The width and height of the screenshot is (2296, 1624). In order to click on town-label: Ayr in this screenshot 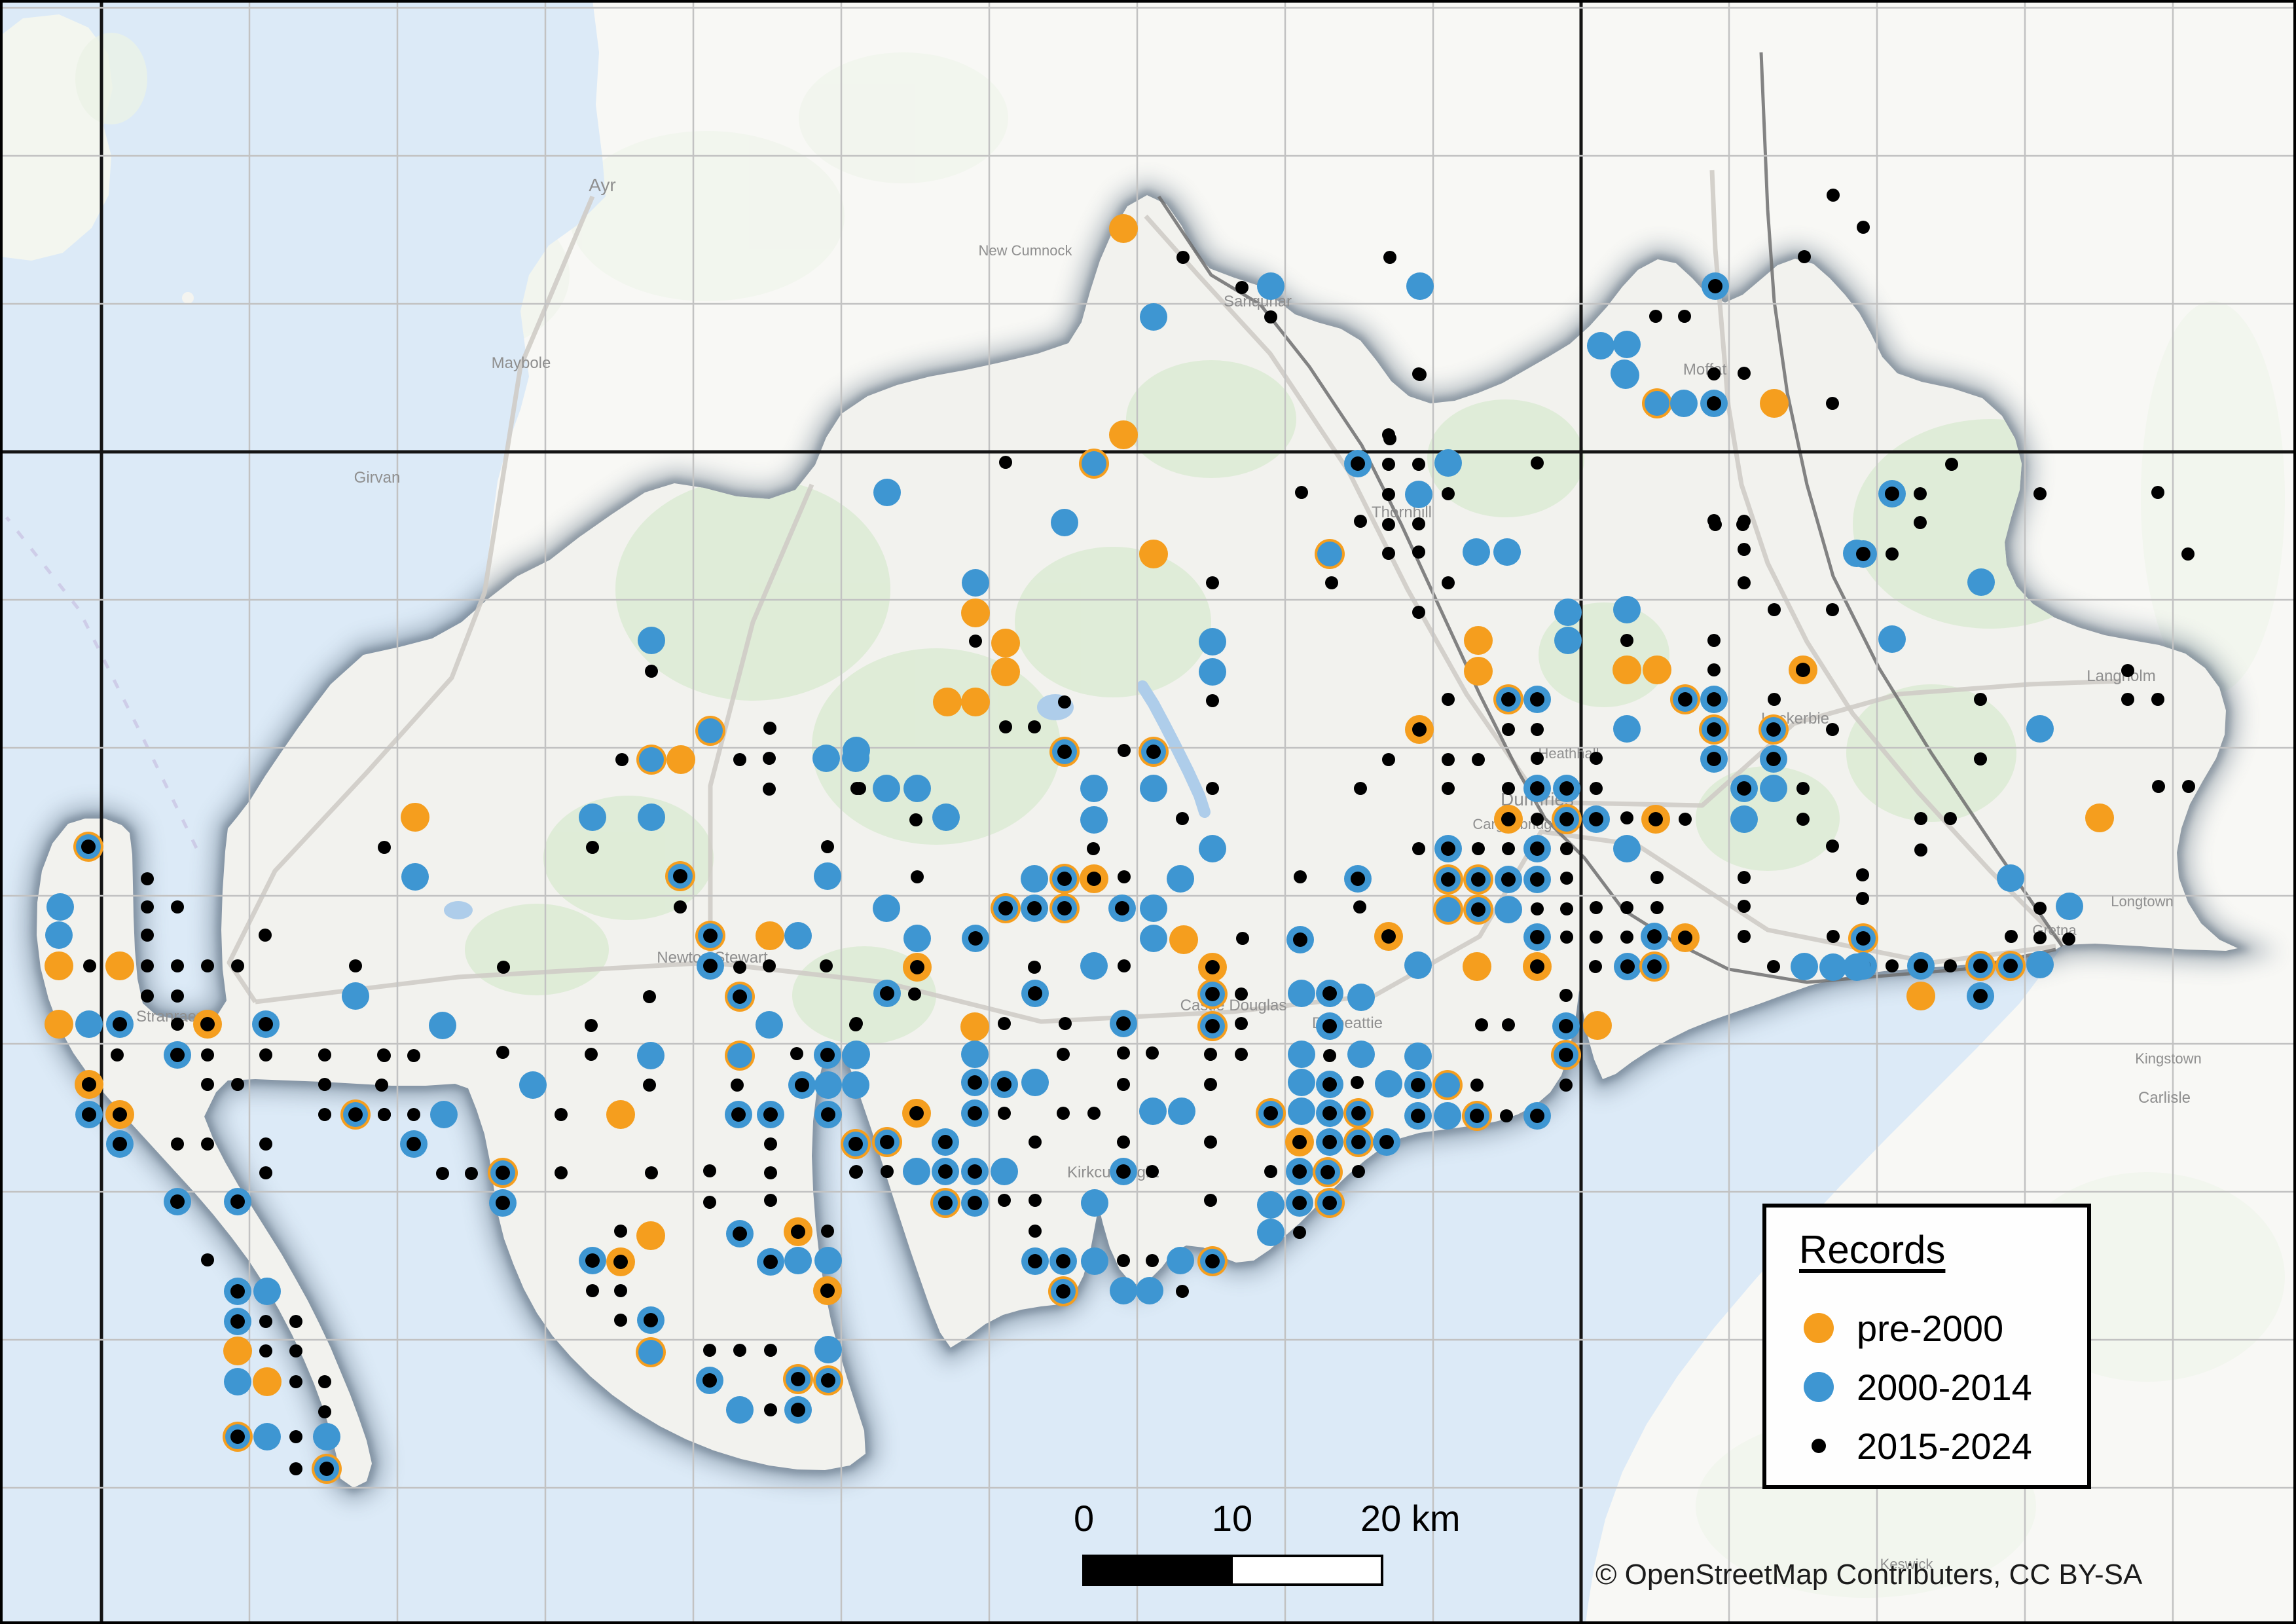, I will do `click(602, 185)`.